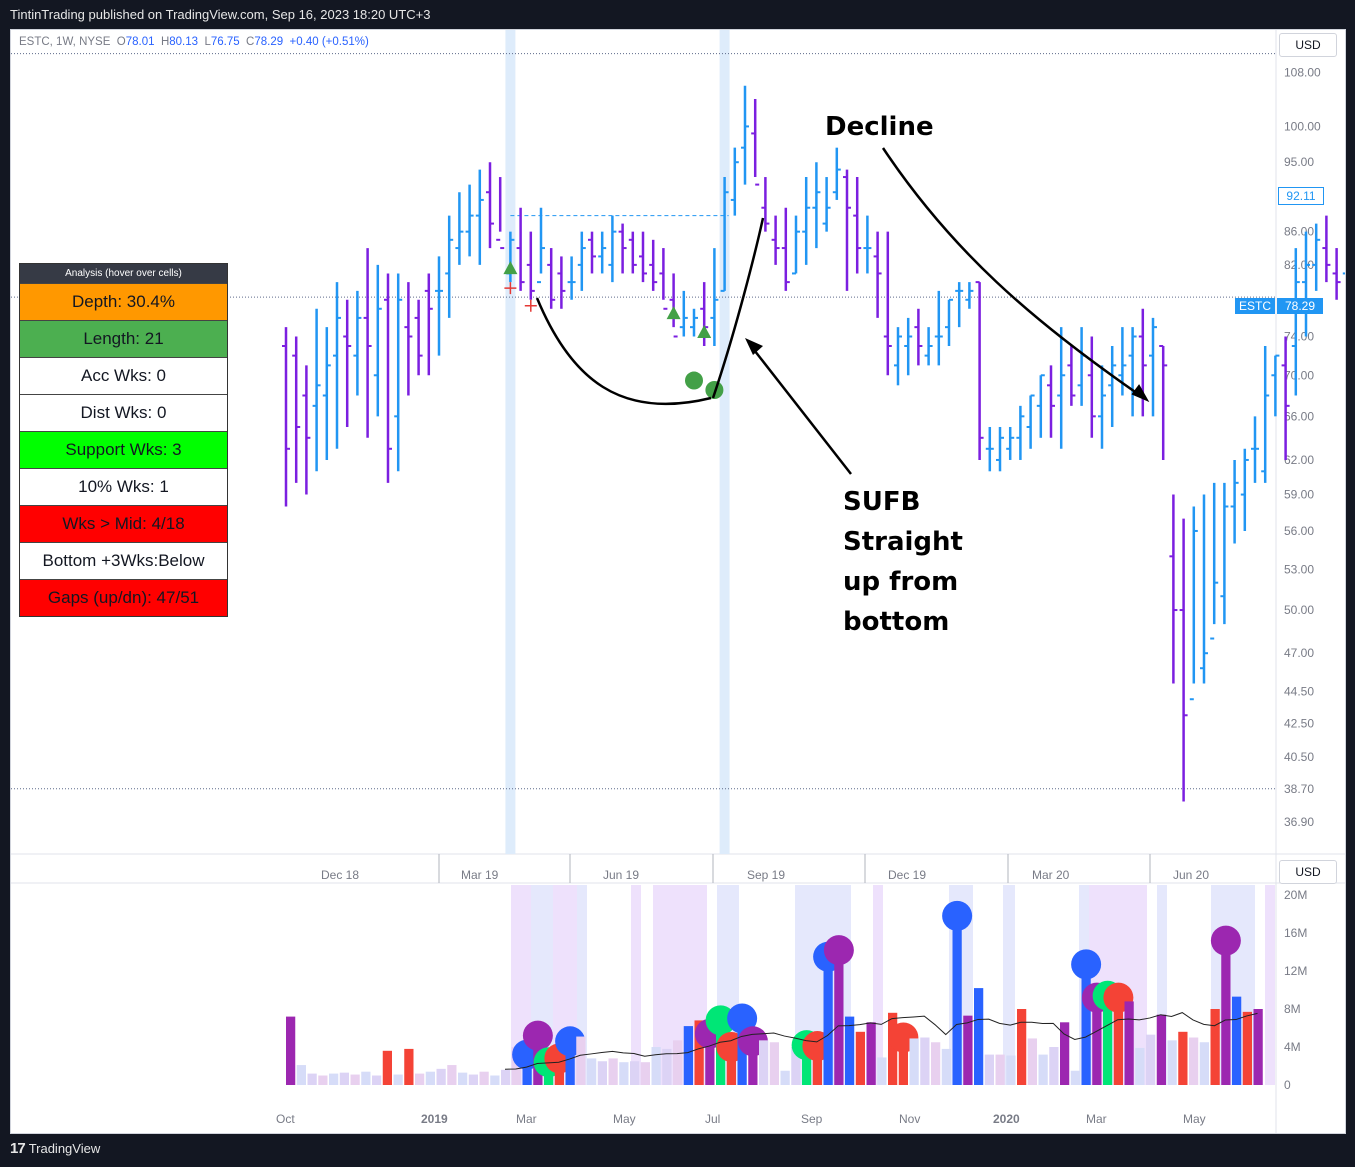 This screenshot has height=1167, width=1355. Describe the element at coordinates (901, 582) in the screenshot. I see `sufb-line-3: up from` at that location.